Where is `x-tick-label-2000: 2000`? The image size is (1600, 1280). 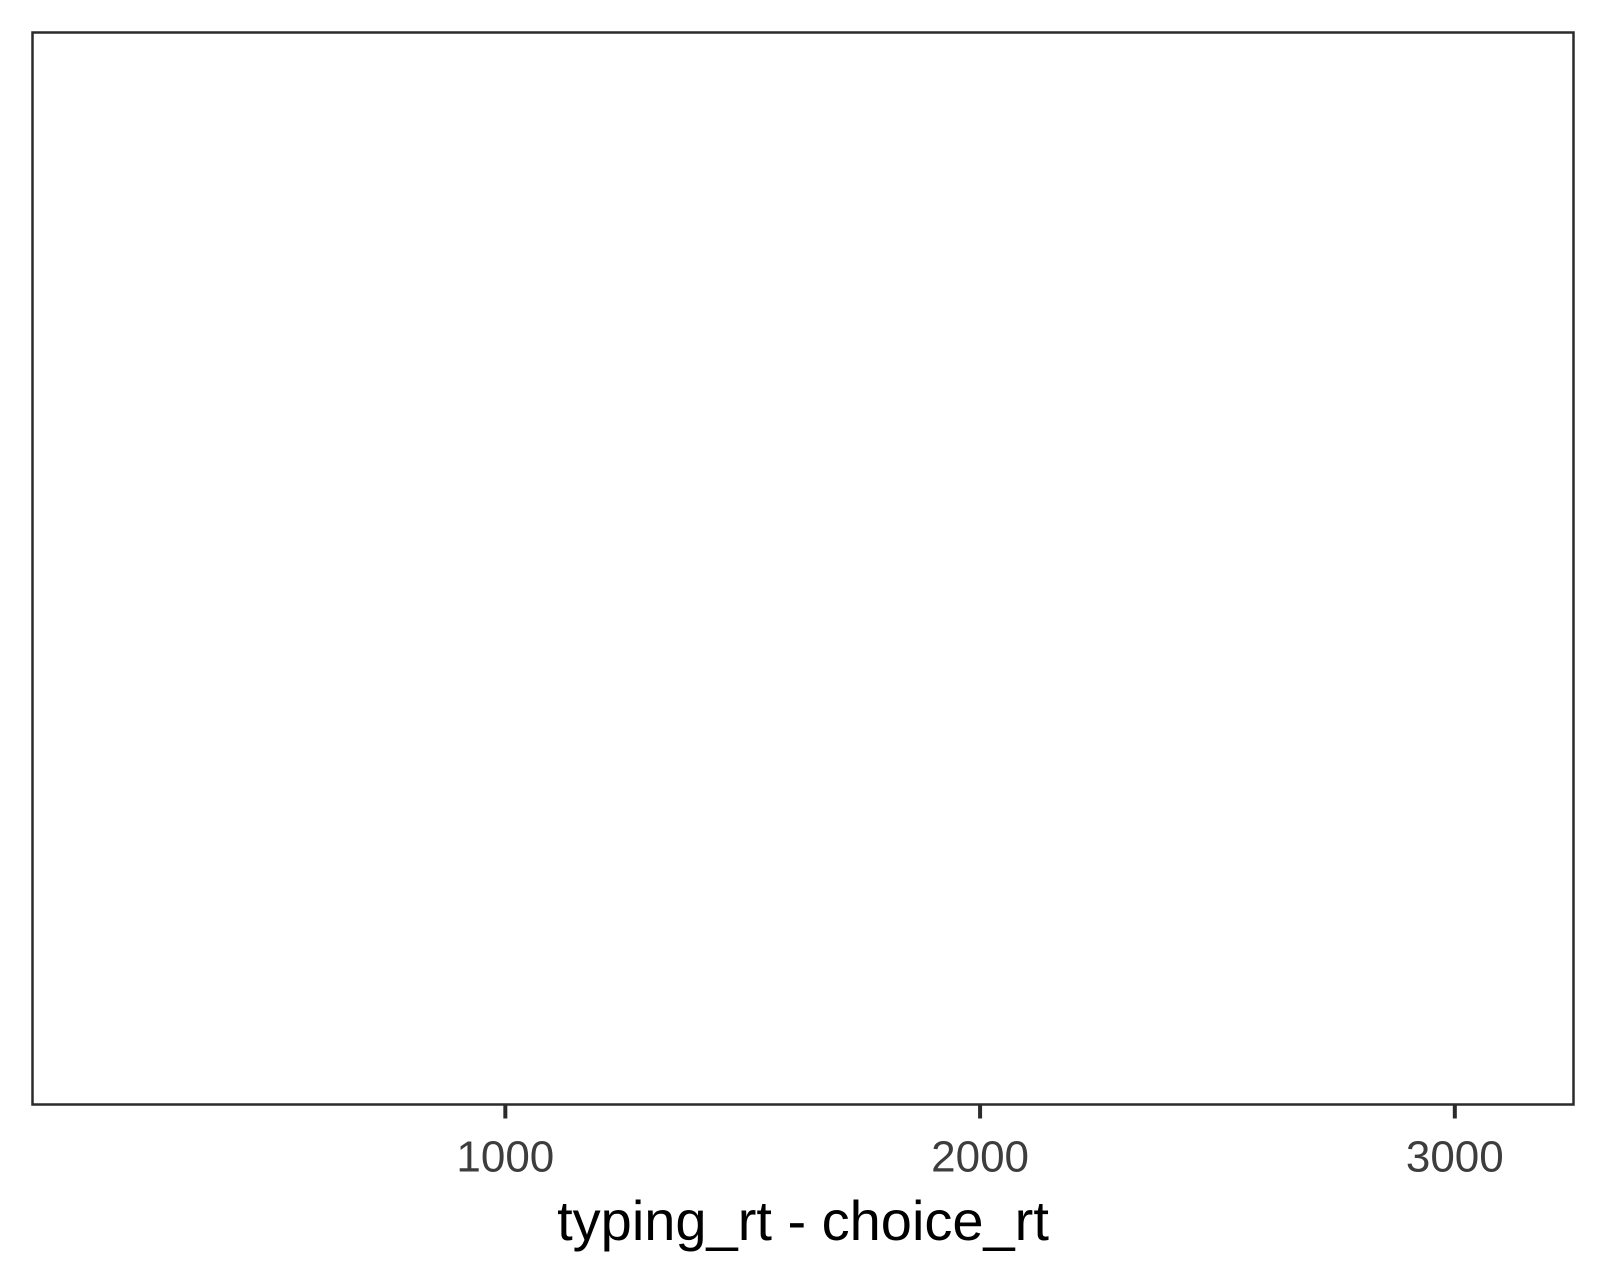 x-tick-label-2000: 2000 is located at coordinates (980, 1157).